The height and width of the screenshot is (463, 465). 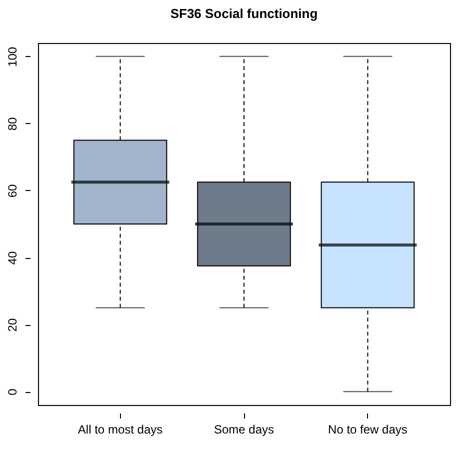 What do you see at coordinates (244, 429) in the screenshot?
I see `x-tick-label: Some days` at bounding box center [244, 429].